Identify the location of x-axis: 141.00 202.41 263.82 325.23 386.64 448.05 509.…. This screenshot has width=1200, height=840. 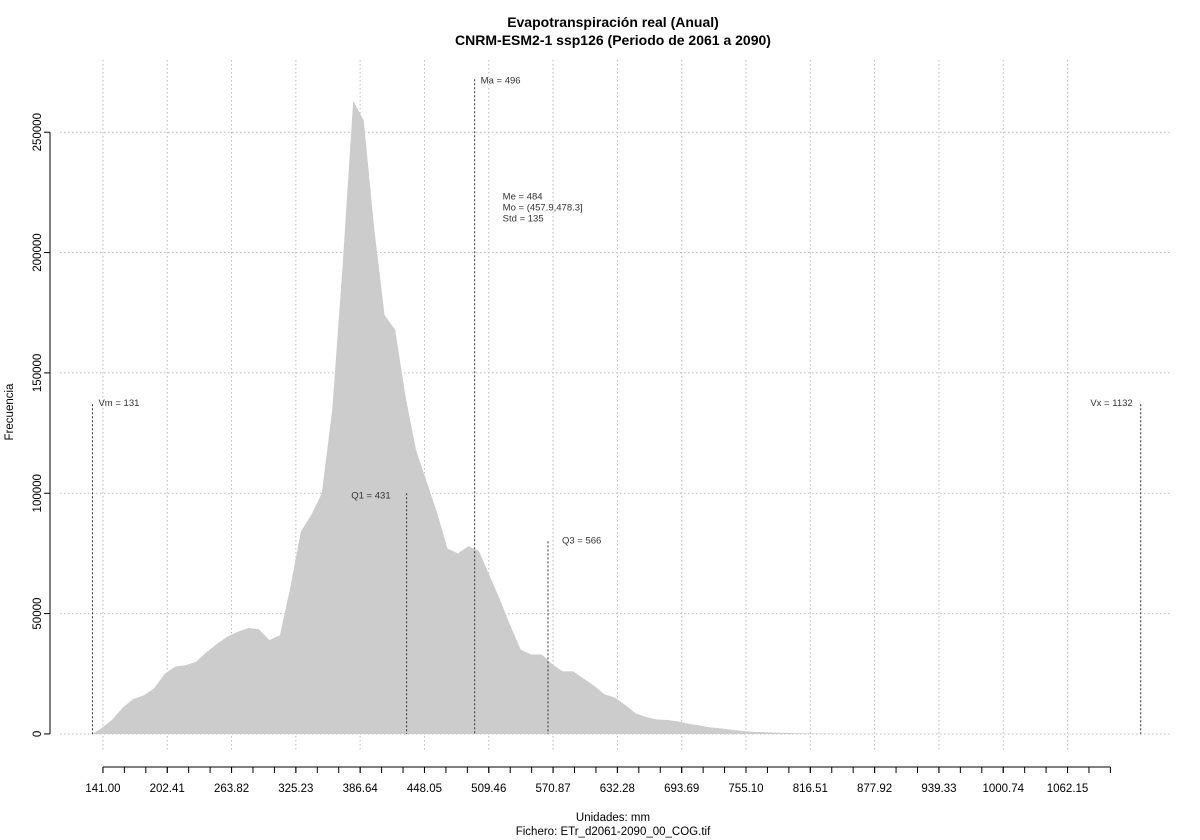
(598, 780).